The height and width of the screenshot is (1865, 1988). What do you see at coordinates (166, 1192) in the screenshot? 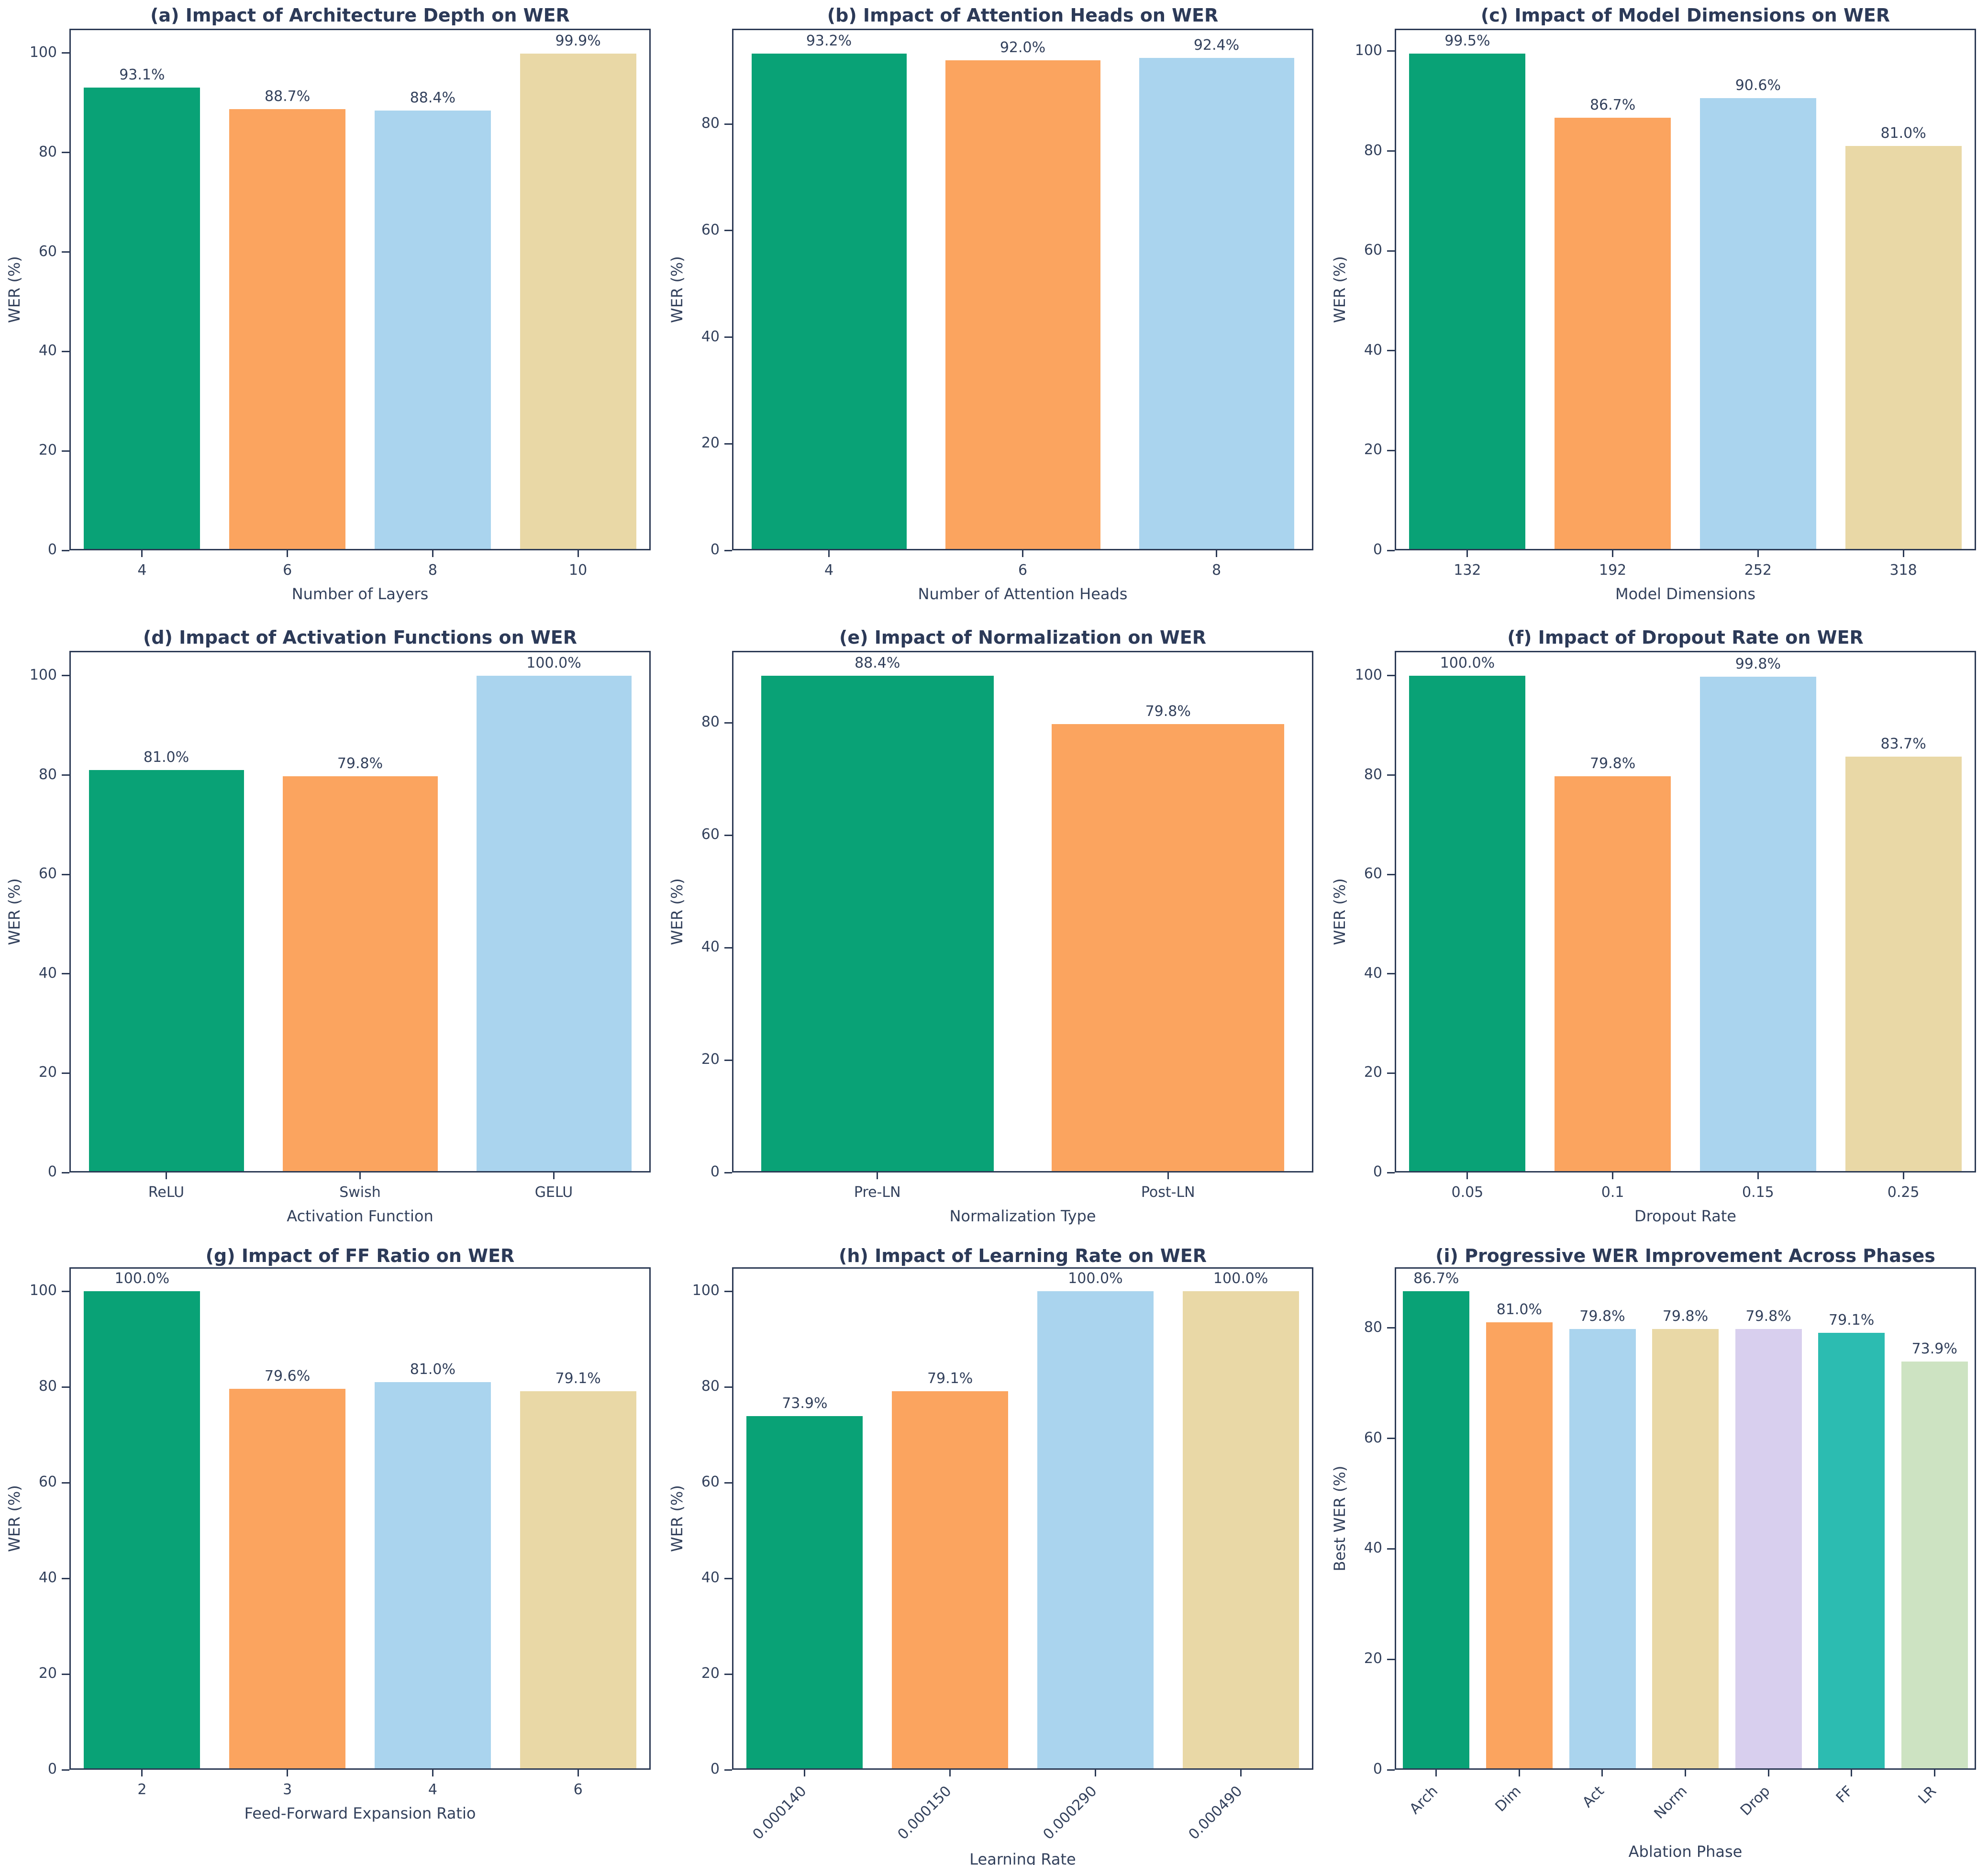
I see `x-tick-label: ReLU` at bounding box center [166, 1192].